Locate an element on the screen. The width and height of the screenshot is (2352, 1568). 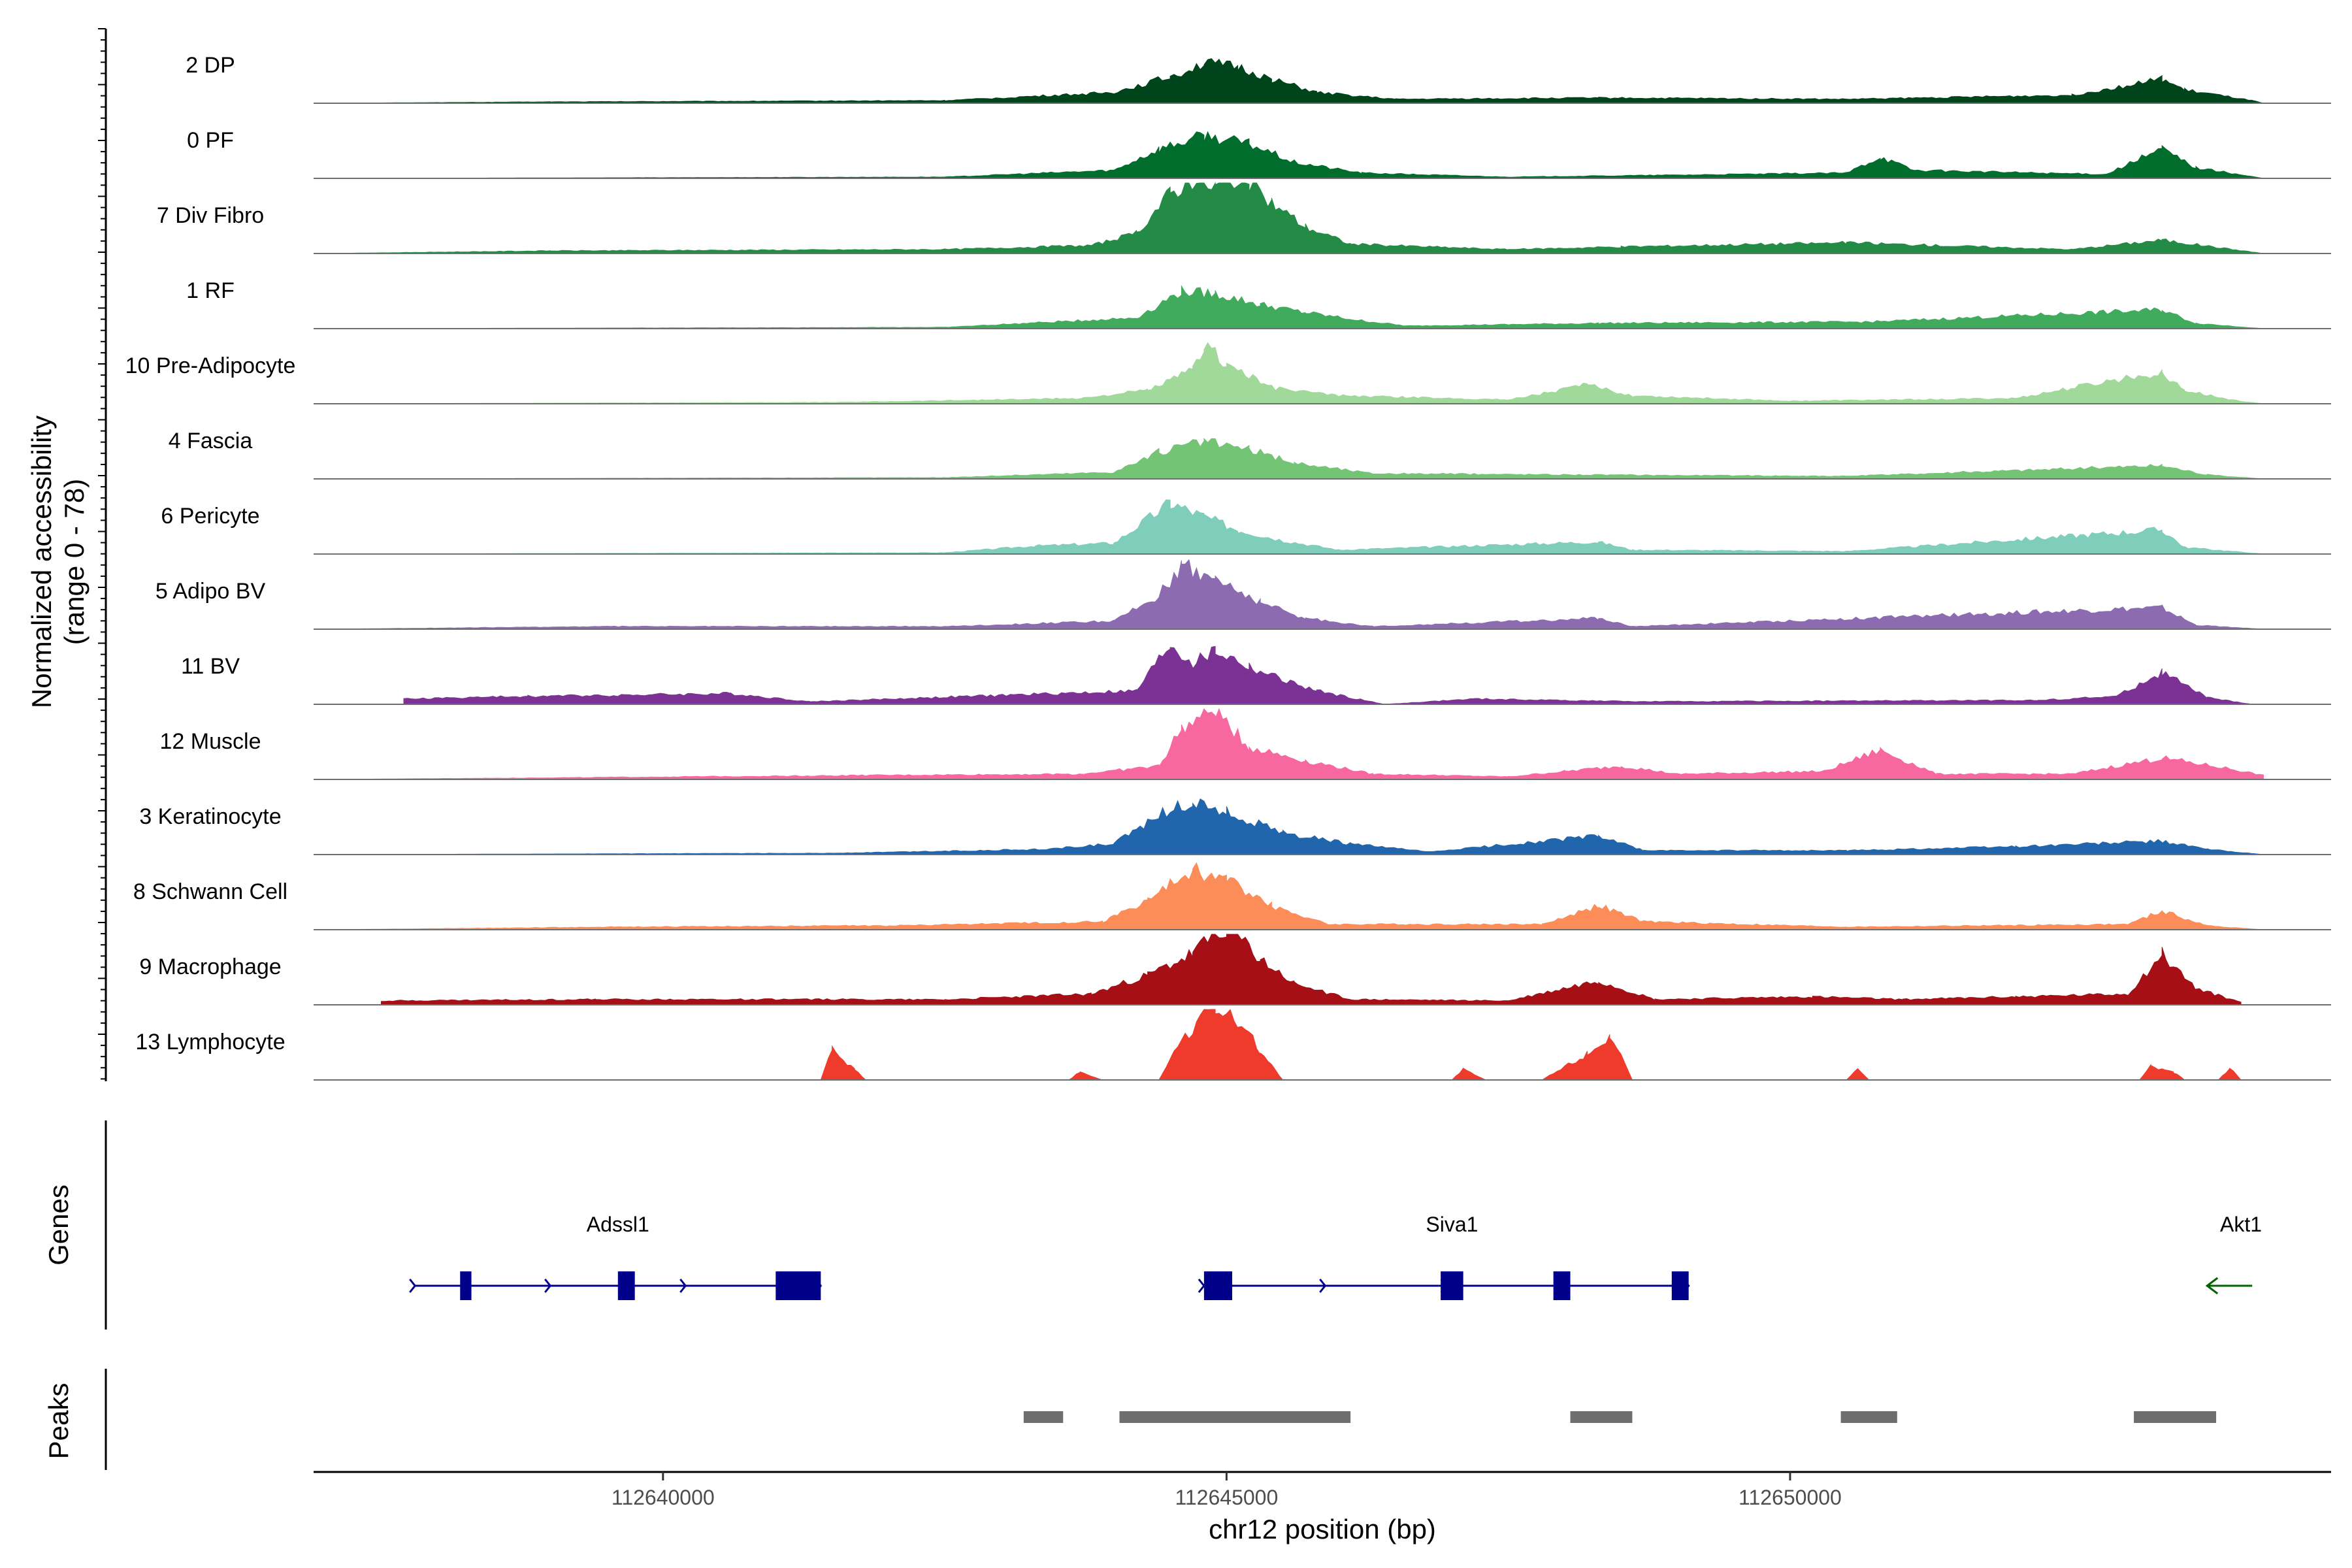
track-label-2: 7 Div Fibro is located at coordinates (210, 215).